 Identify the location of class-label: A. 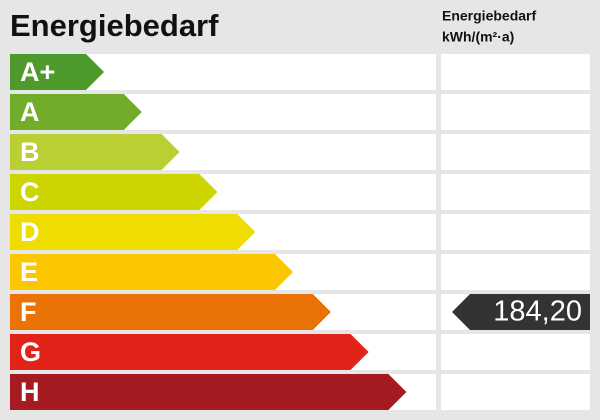
(30, 112).